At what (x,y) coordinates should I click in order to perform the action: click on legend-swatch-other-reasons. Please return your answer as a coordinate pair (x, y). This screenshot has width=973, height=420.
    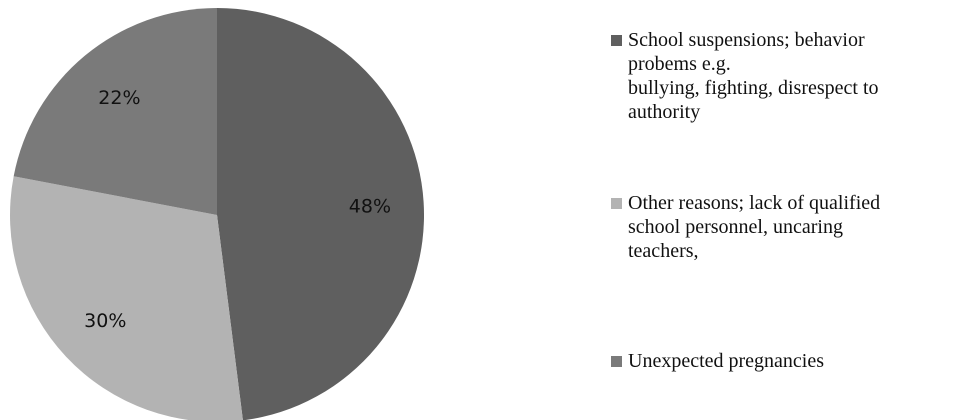
    Looking at the image, I should click on (616, 203).